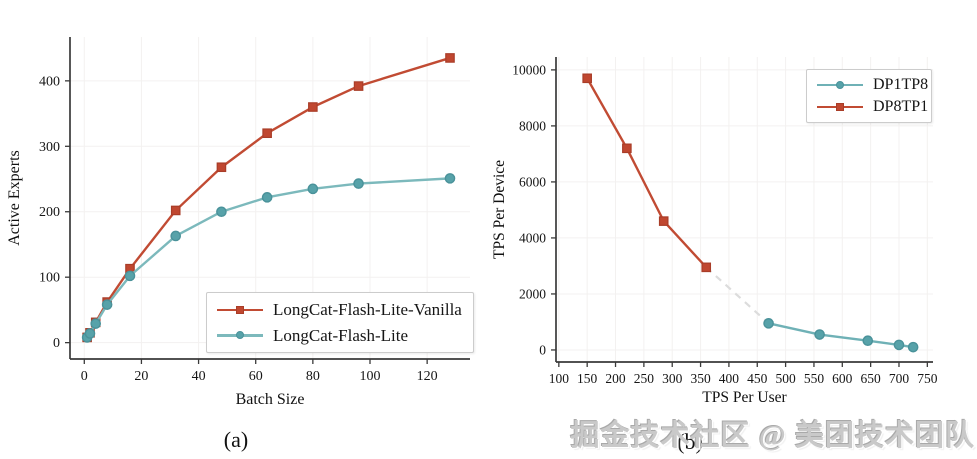 This screenshot has width=977, height=459. Describe the element at coordinates (785, 378) in the screenshot. I see `x-tick-label: 500` at that location.